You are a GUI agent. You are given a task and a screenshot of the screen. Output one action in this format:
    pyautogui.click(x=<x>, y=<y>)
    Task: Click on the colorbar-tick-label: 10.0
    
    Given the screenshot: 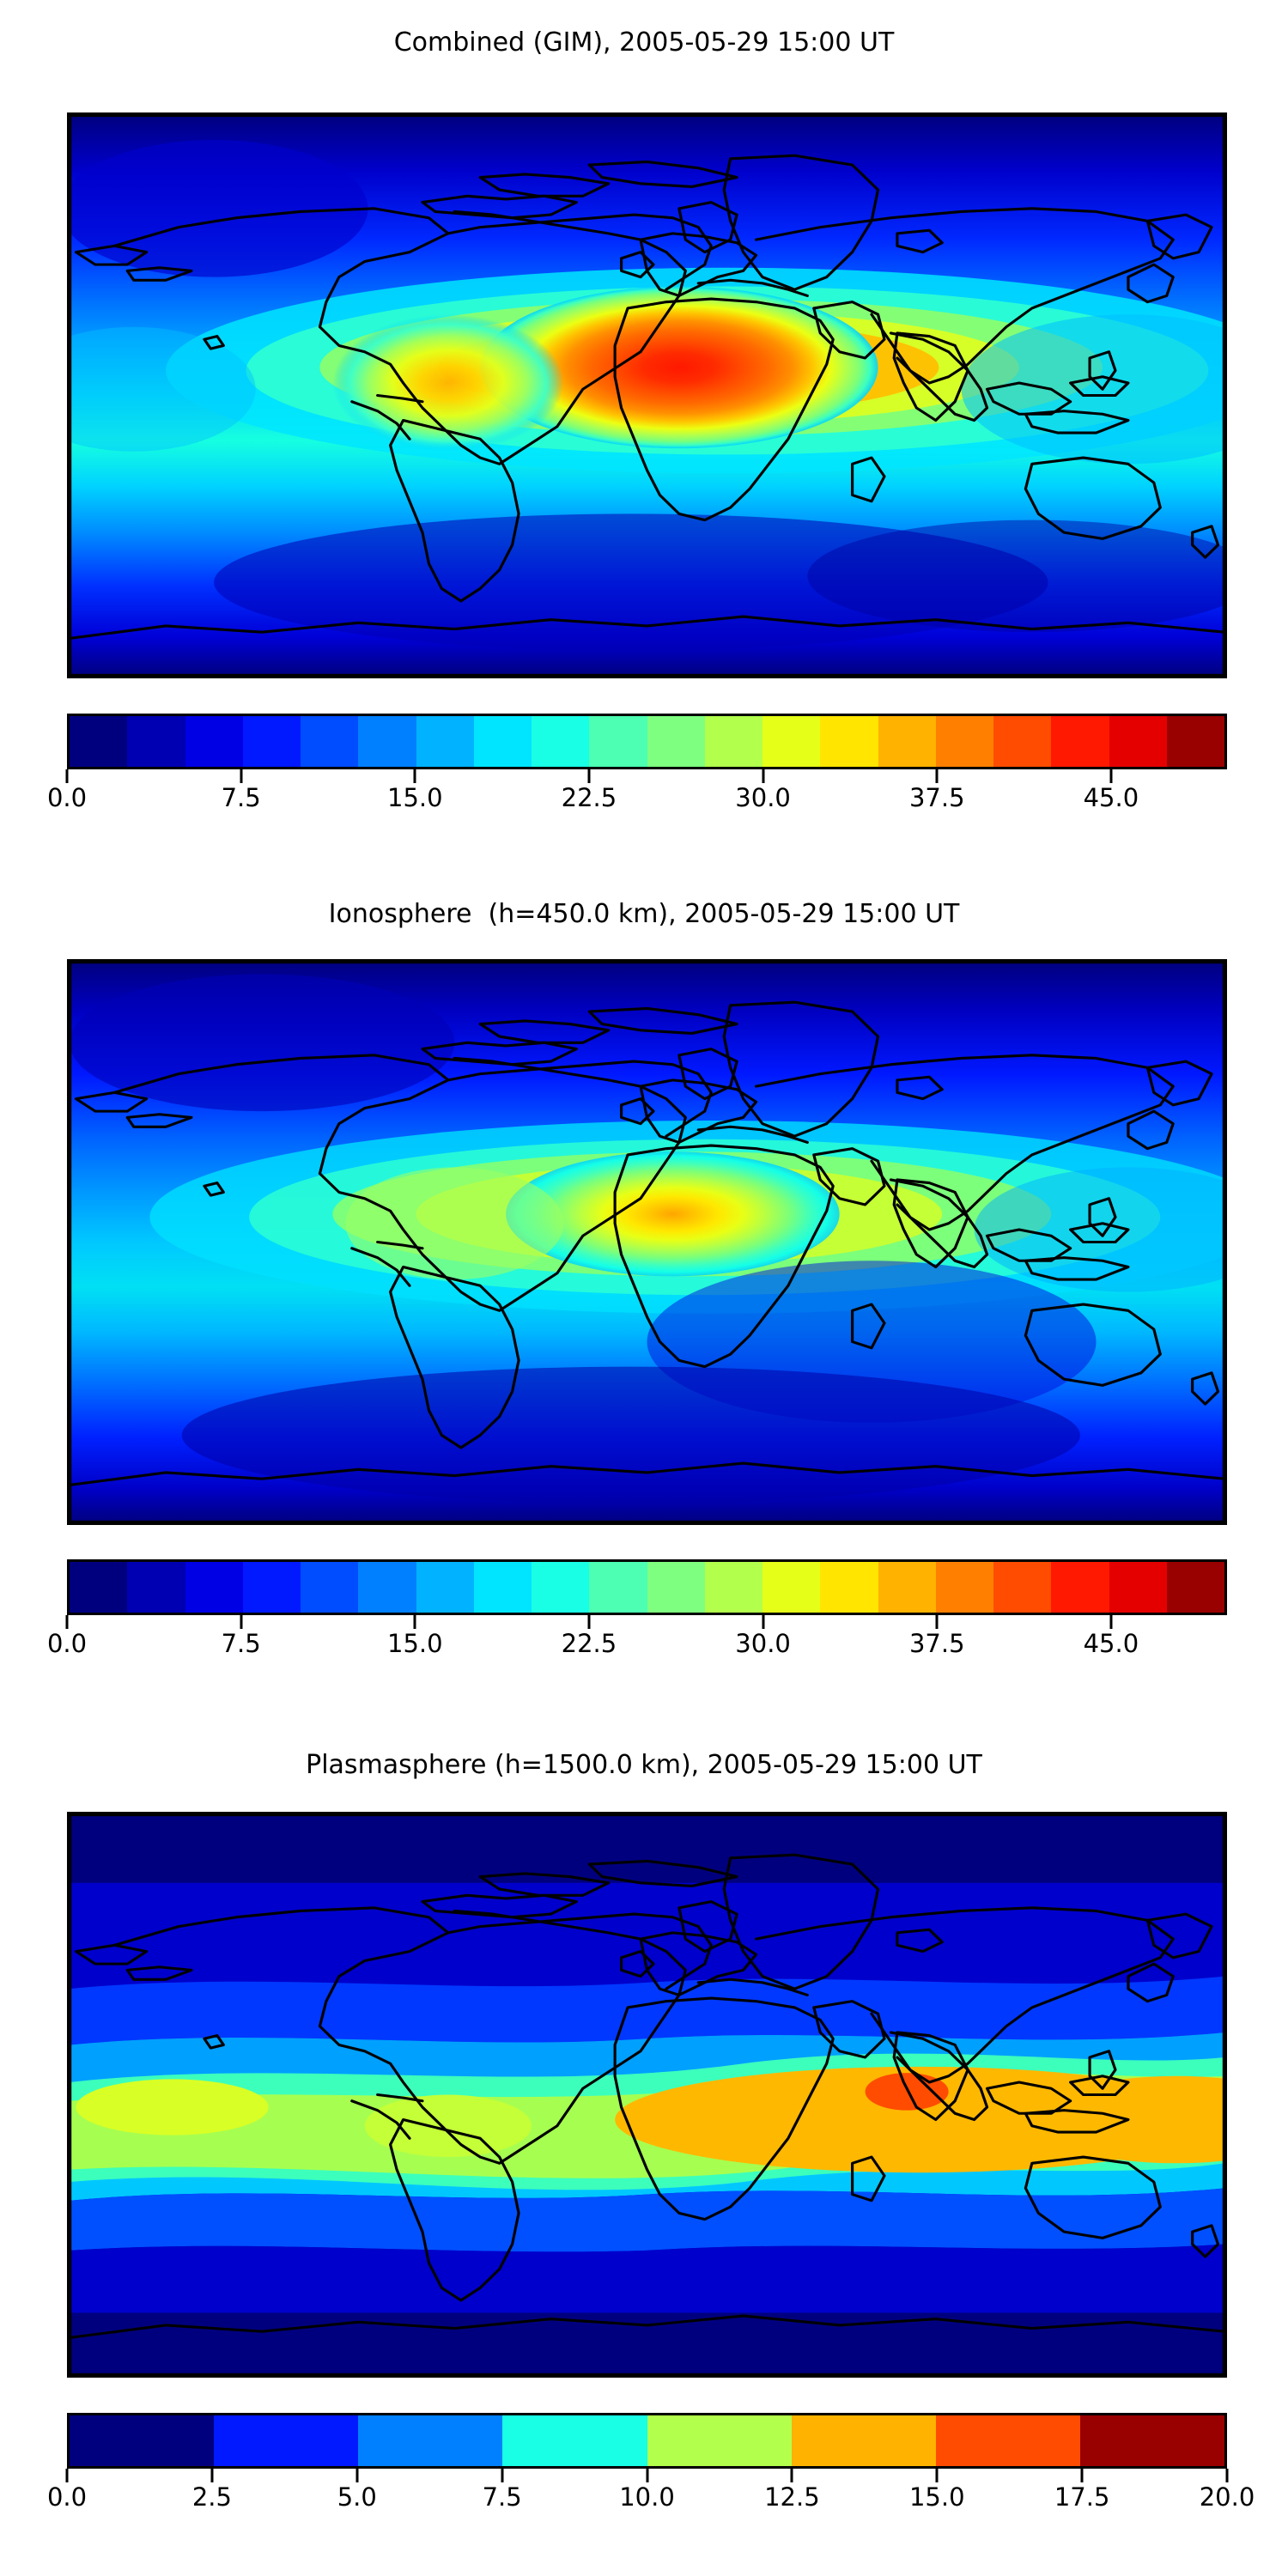 What is the action you would take?
    pyautogui.click(x=647, y=2497)
    